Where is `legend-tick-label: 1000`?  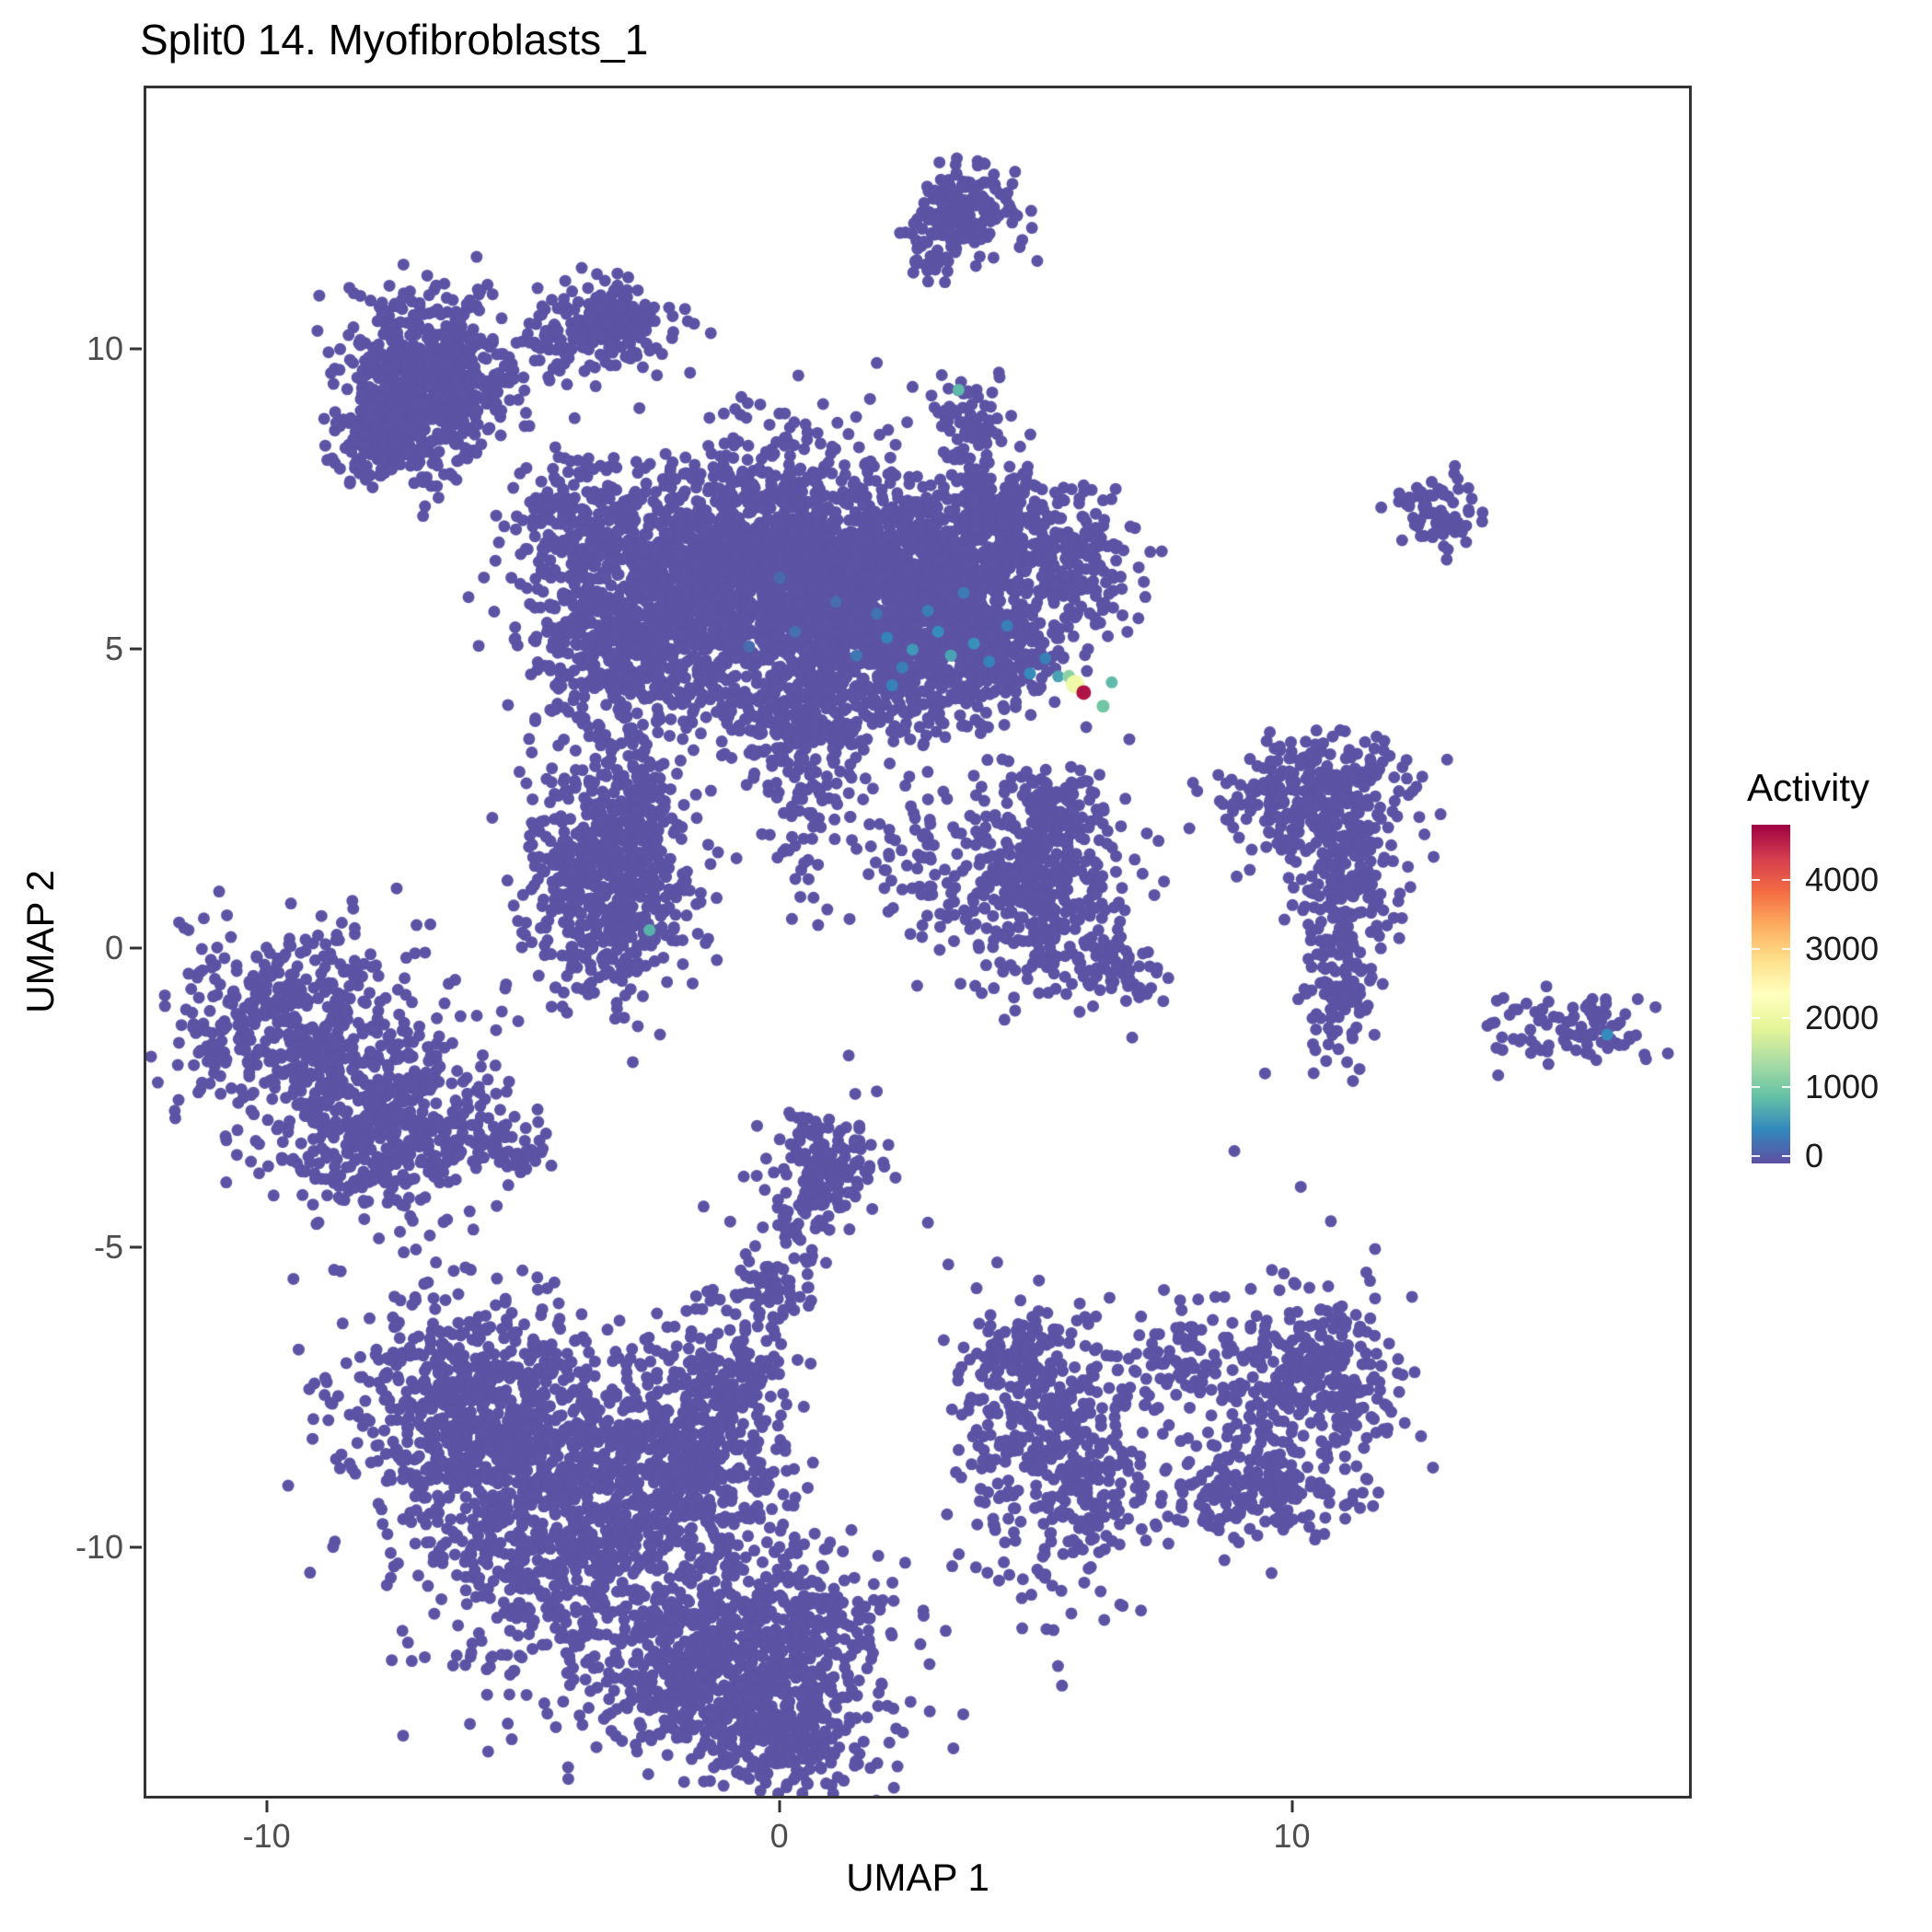
legend-tick-label: 1000 is located at coordinates (1843, 1087).